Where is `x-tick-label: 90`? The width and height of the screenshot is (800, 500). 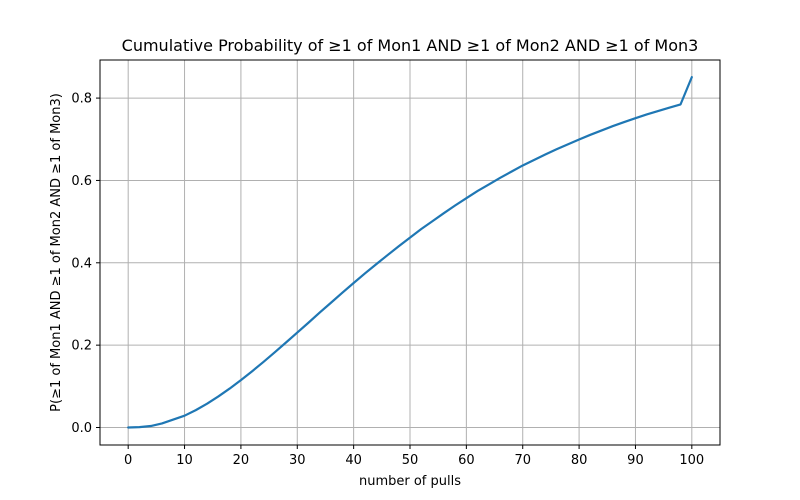 x-tick-label: 90 is located at coordinates (635, 460).